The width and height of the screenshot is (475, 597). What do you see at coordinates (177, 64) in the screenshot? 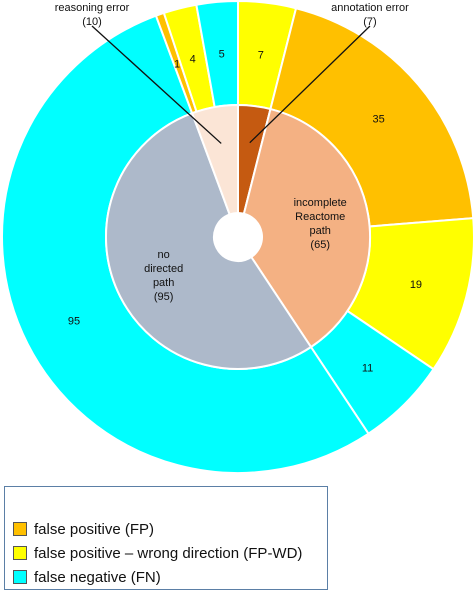
I see `outer-value-label-5: 1` at bounding box center [177, 64].